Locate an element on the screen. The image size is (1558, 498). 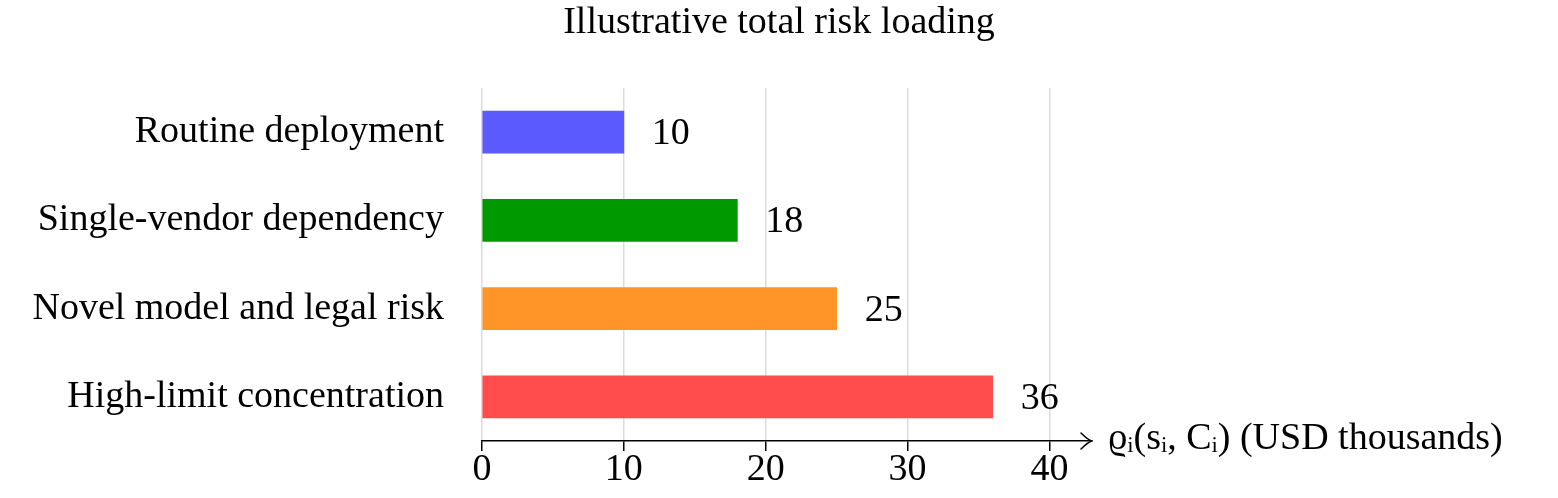
x-tick-label: 40 is located at coordinates (1049, 466).